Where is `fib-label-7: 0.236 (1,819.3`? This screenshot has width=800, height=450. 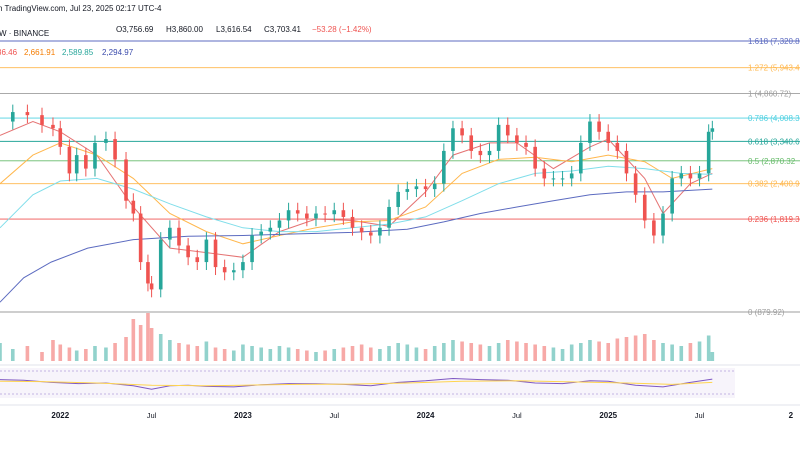 fib-label-7: 0.236 (1,819.3 is located at coordinates (774, 219).